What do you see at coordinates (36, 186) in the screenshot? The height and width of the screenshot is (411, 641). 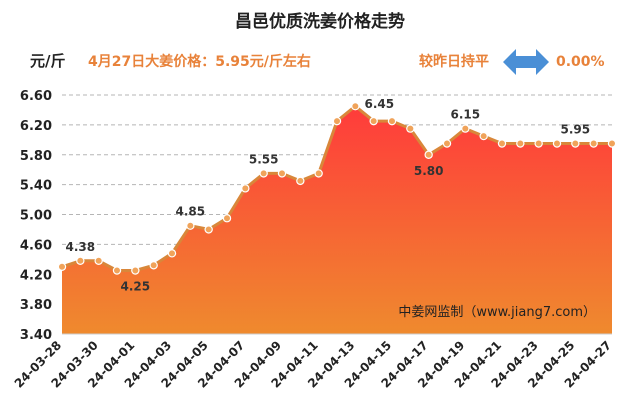 I see `y-tick-label: 5.40` at bounding box center [36, 186].